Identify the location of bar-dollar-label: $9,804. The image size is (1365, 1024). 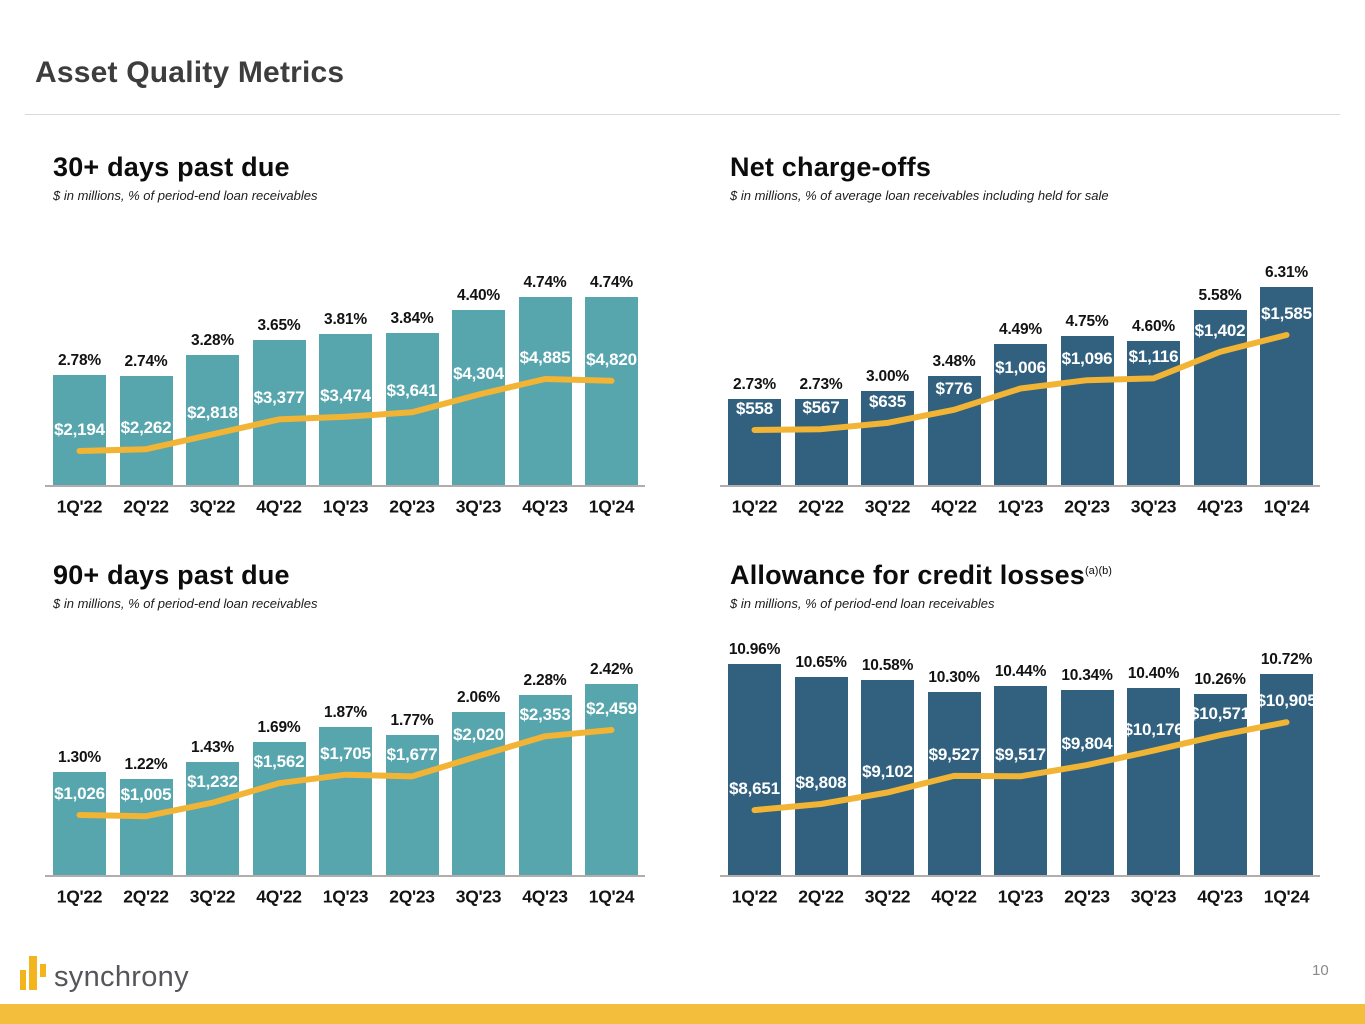
(1087, 744).